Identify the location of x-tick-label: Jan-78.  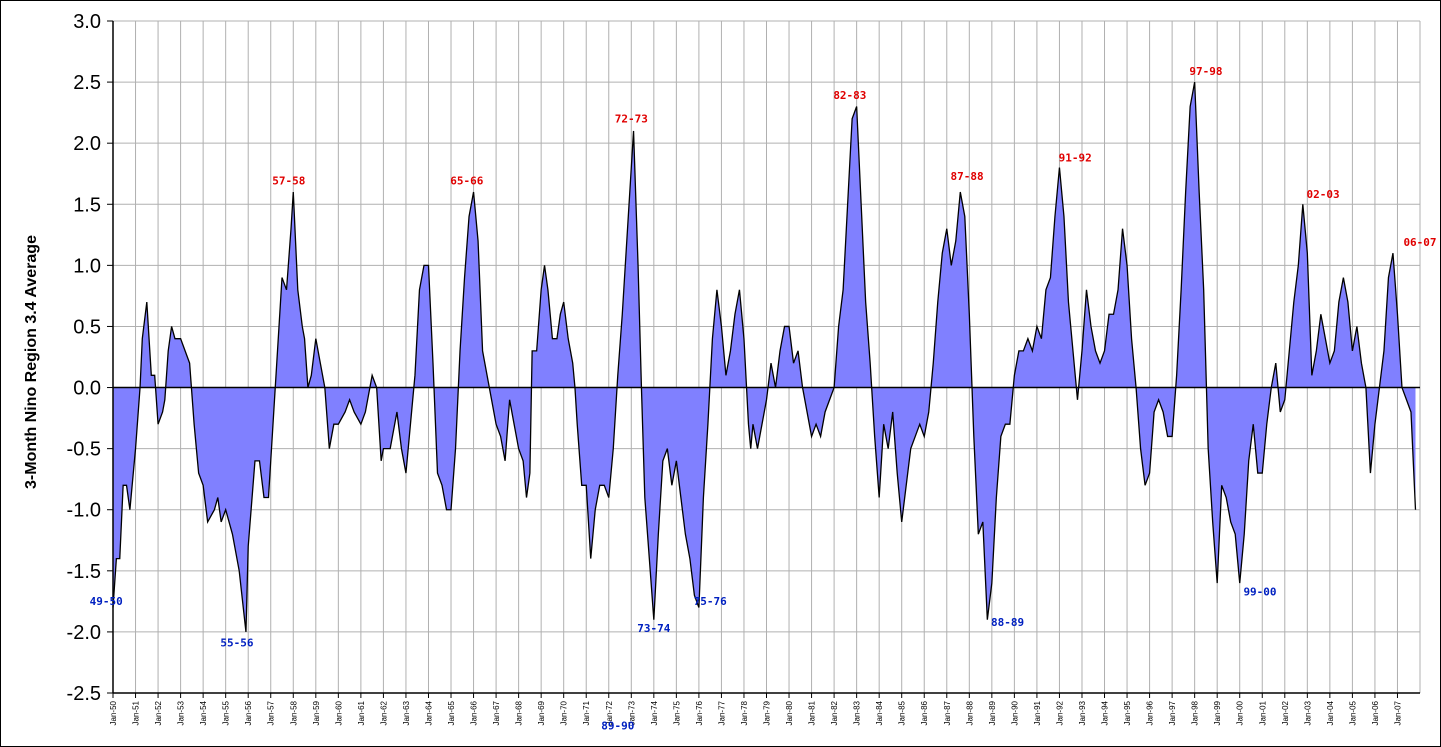
(744, 712).